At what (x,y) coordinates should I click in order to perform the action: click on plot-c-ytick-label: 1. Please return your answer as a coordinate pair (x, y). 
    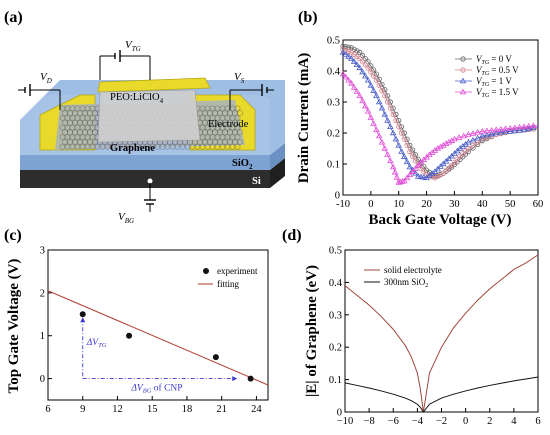
    Looking at the image, I should click on (42, 336).